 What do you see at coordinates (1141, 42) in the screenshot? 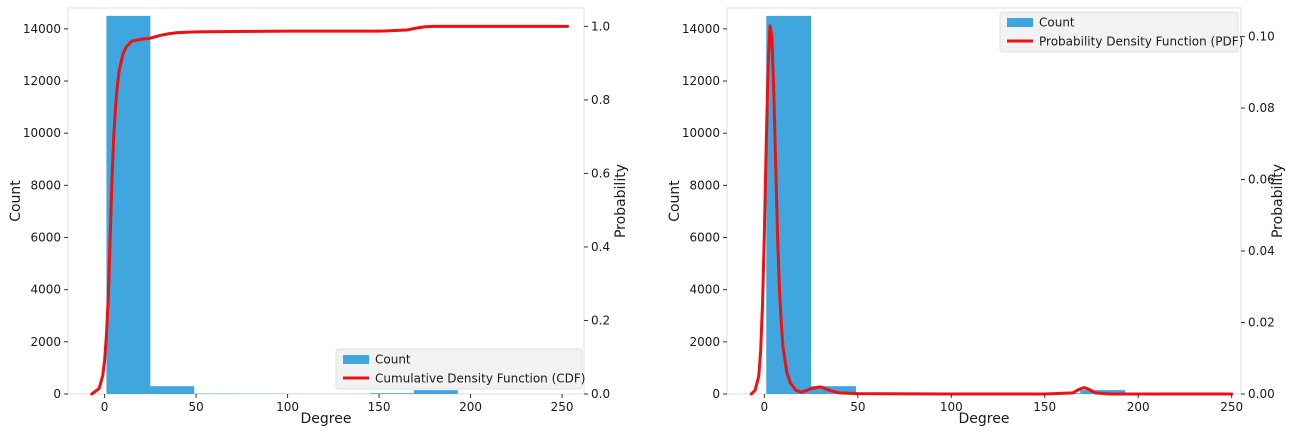
I see `legend-label-line: Probability Density Function (PDF)` at bounding box center [1141, 42].